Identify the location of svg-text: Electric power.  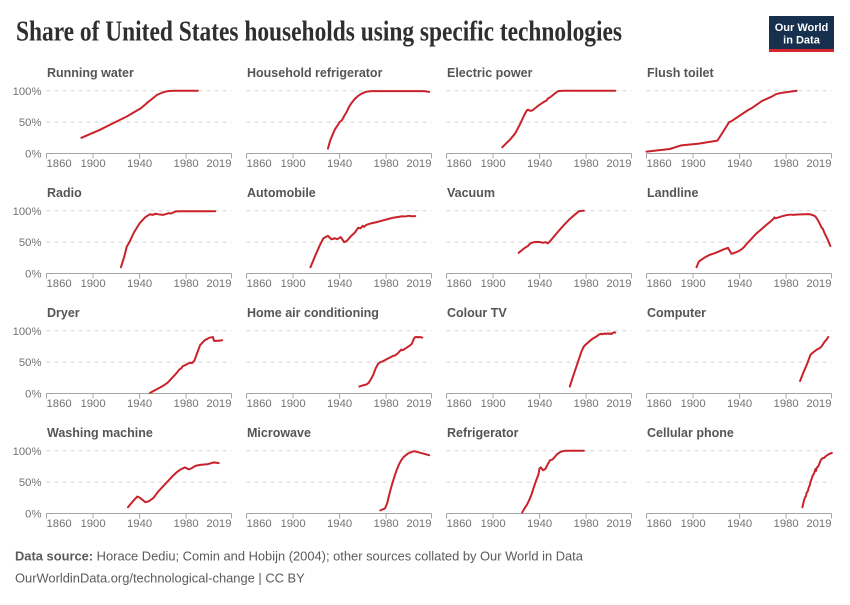
(490, 73).